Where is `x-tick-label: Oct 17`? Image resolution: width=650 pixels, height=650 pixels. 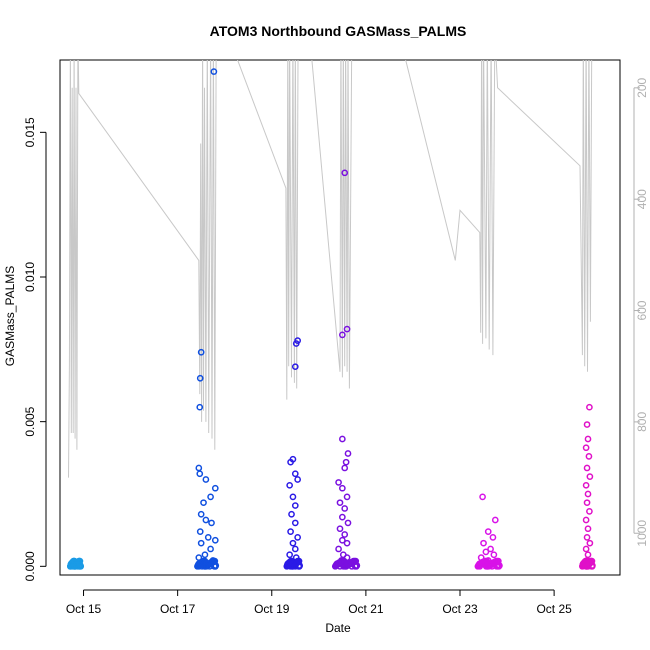
x-tick-label: Oct 17 is located at coordinates (178, 609).